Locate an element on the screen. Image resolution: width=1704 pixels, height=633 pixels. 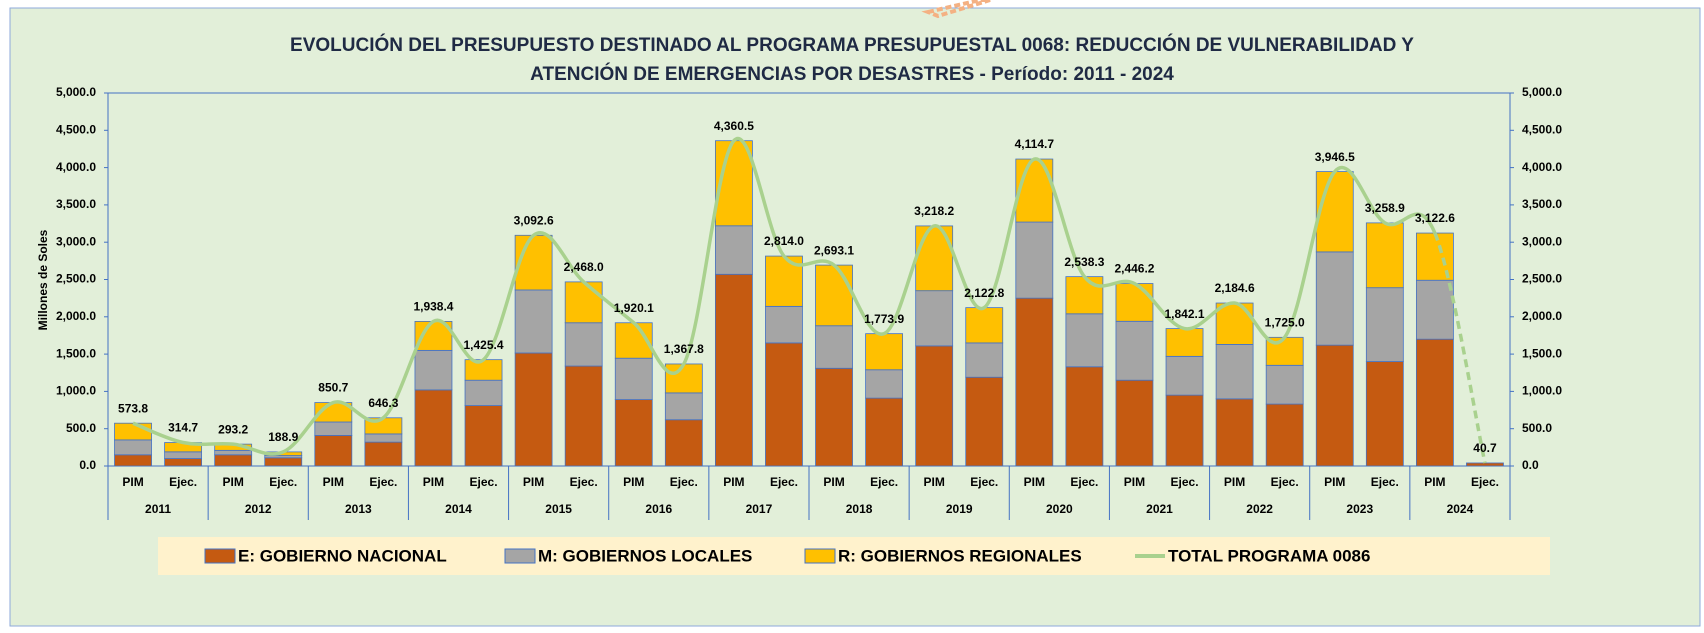
y2-tick-label: 3,000.0 is located at coordinates (1542, 241).